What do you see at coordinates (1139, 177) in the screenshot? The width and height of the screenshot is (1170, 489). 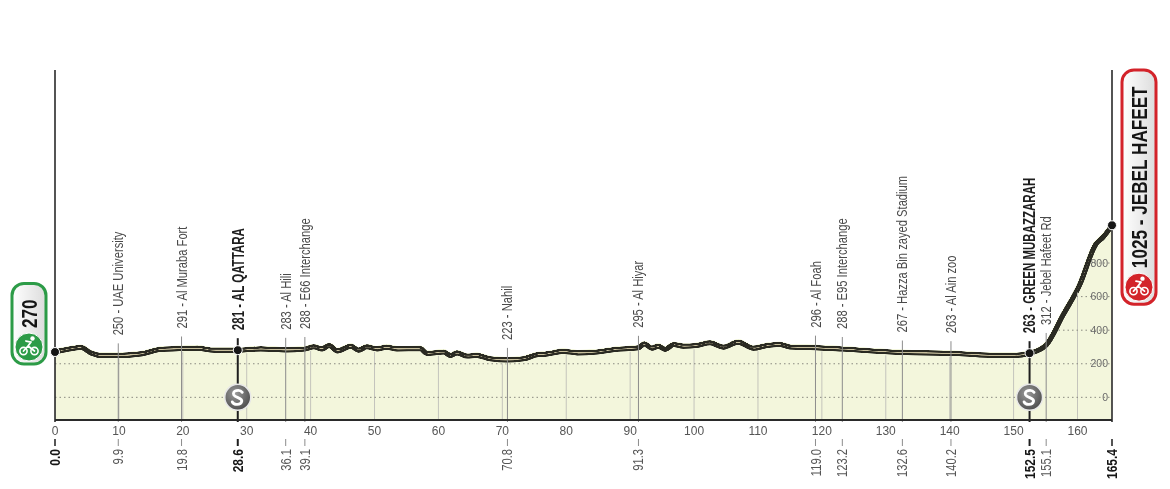 I see `annotation: 1025 - JEBEL HAFEET` at bounding box center [1139, 177].